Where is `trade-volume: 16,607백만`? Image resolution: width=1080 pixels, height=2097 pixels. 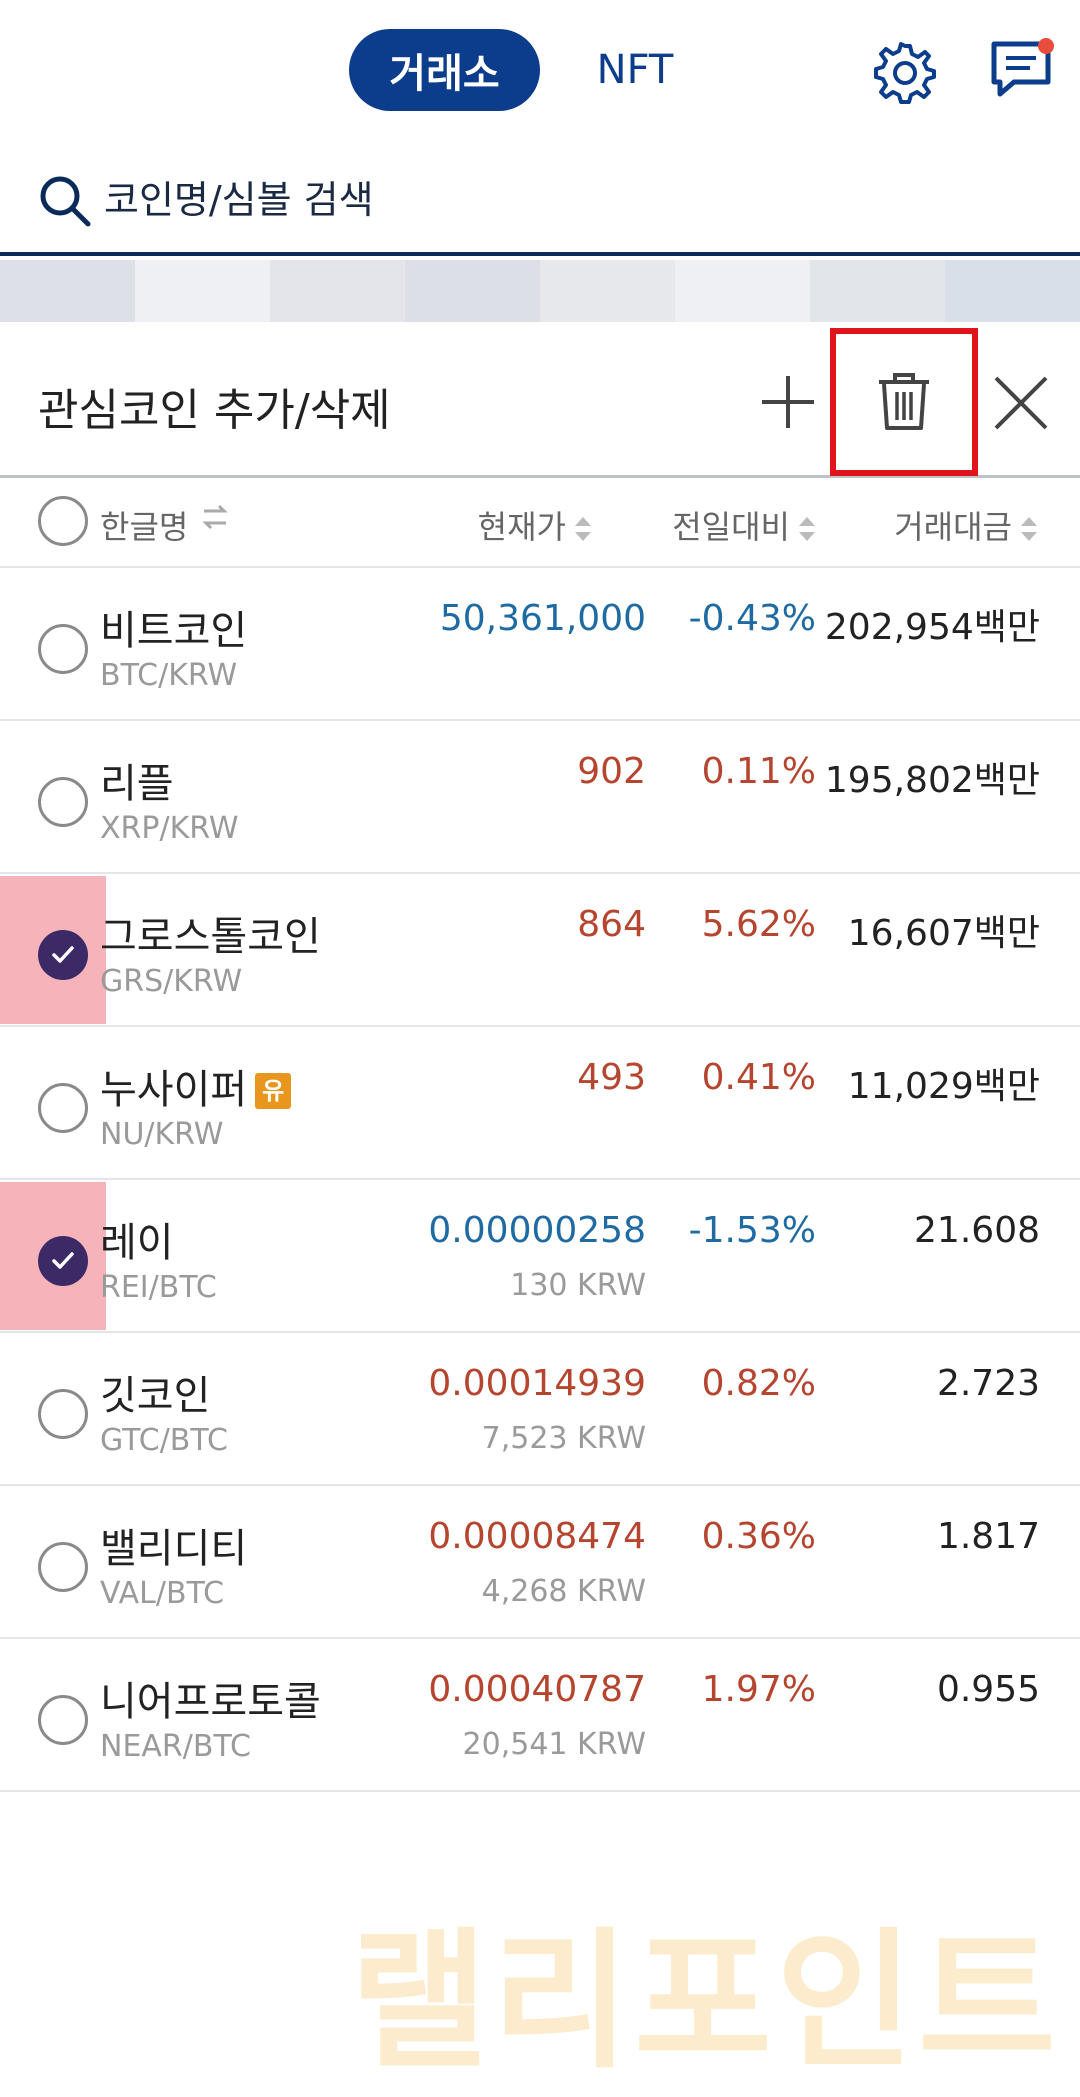
trade-volume: 16,607백만 is located at coordinates (943, 933).